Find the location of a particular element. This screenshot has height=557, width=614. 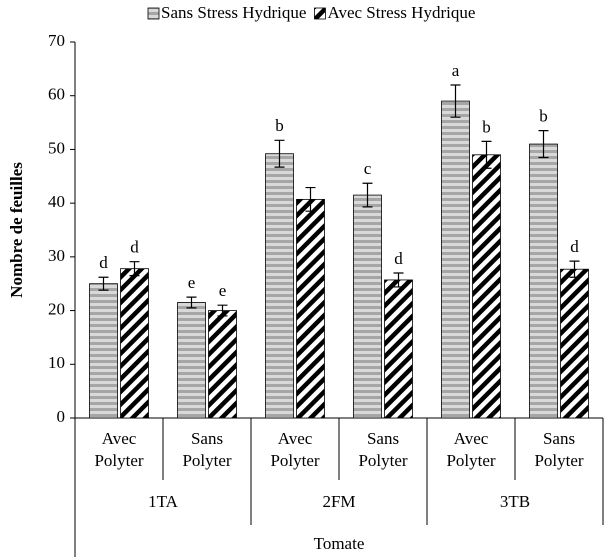

y-axis-label: Nombre de feuilles is located at coordinates (16, 230).